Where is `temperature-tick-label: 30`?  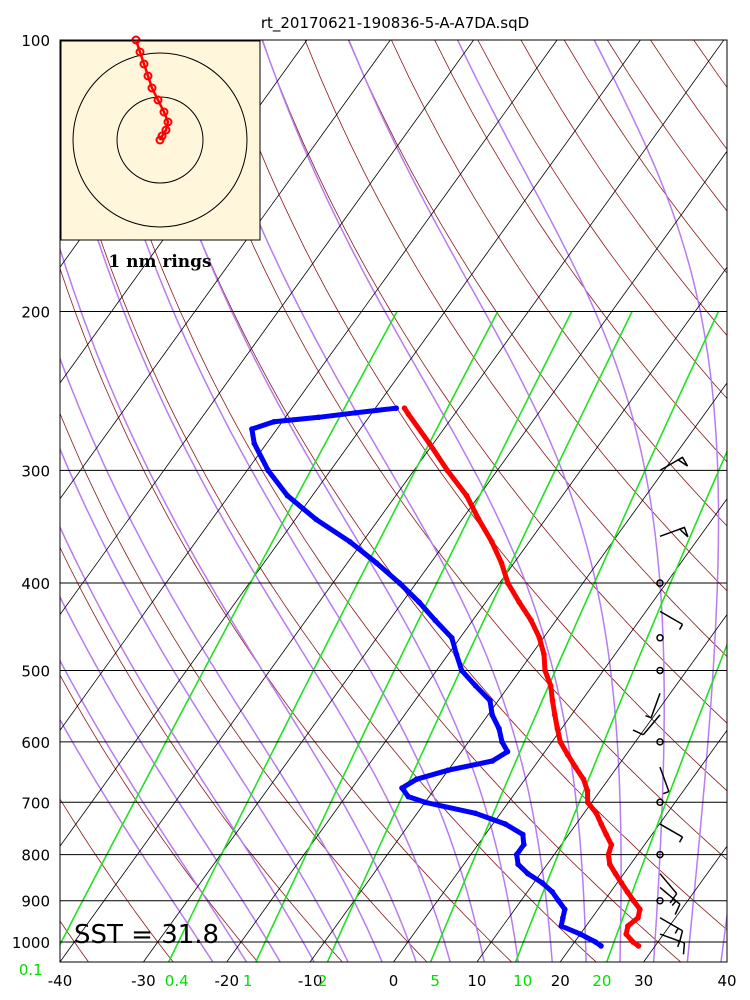 temperature-tick-label: 30 is located at coordinates (643, 981).